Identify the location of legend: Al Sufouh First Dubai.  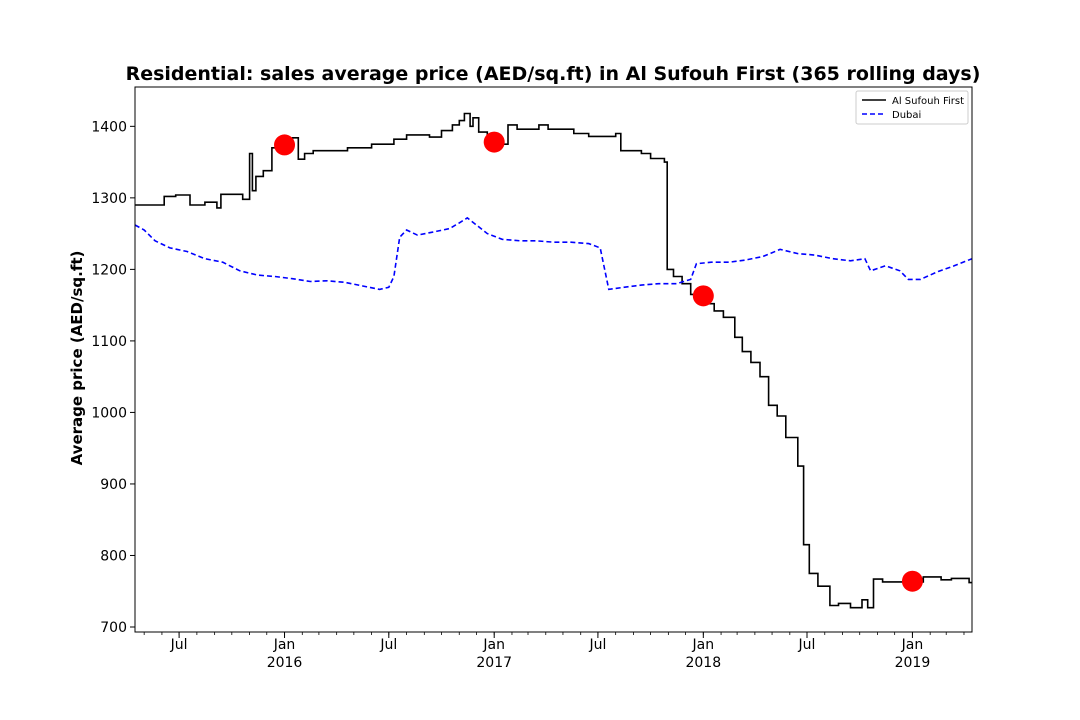
(912, 107).